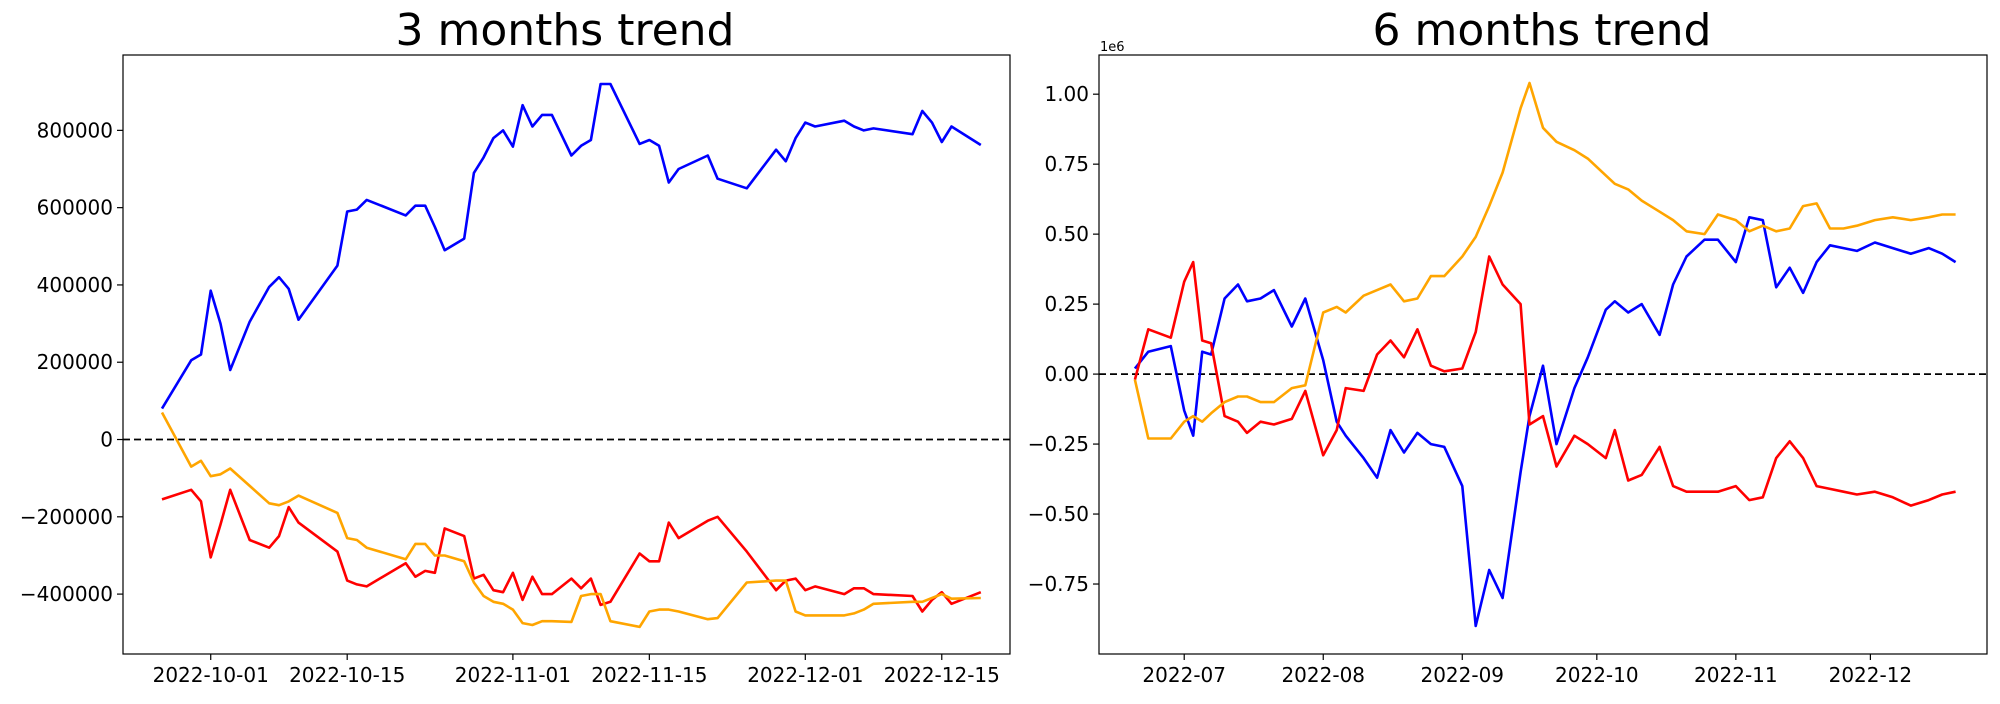 This screenshot has height=704, width=2000. I want to click on chart-title-6-months: 6 months trend, so click(1542, 30).